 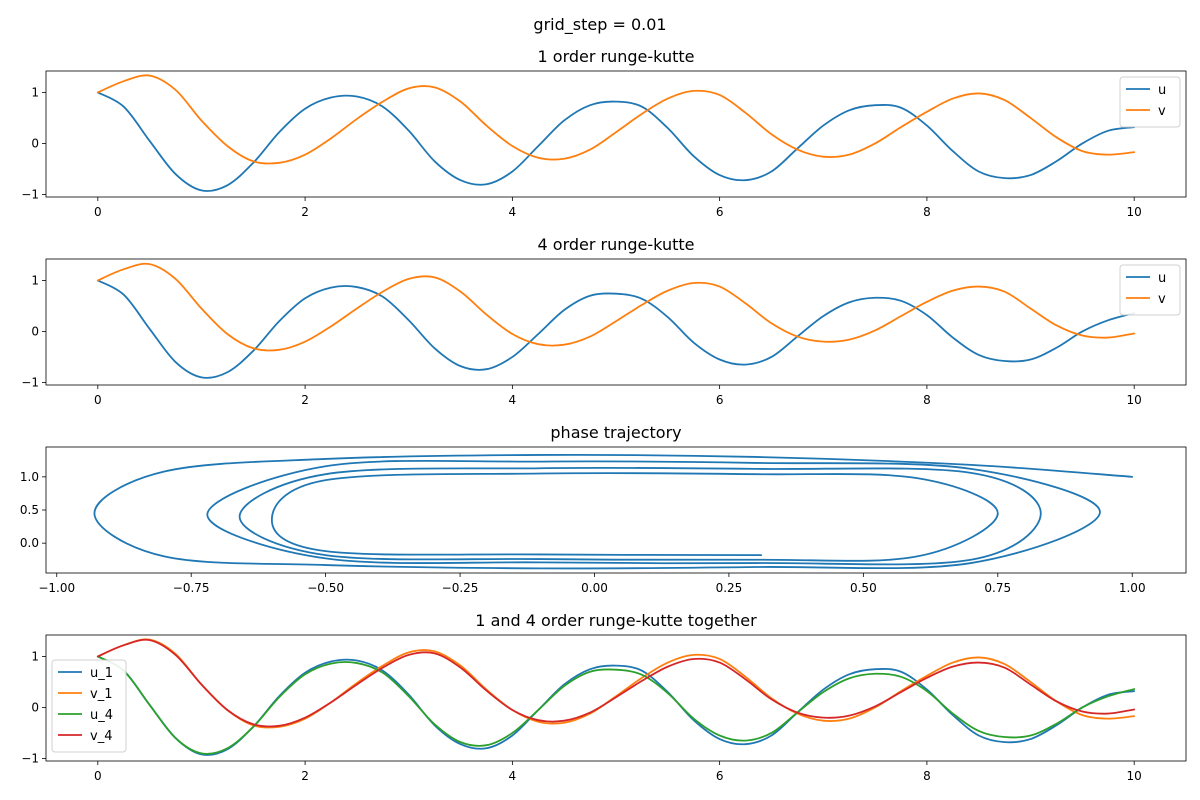 What do you see at coordinates (29, 543) in the screenshot?
I see `y-tick-label: 0.0` at bounding box center [29, 543].